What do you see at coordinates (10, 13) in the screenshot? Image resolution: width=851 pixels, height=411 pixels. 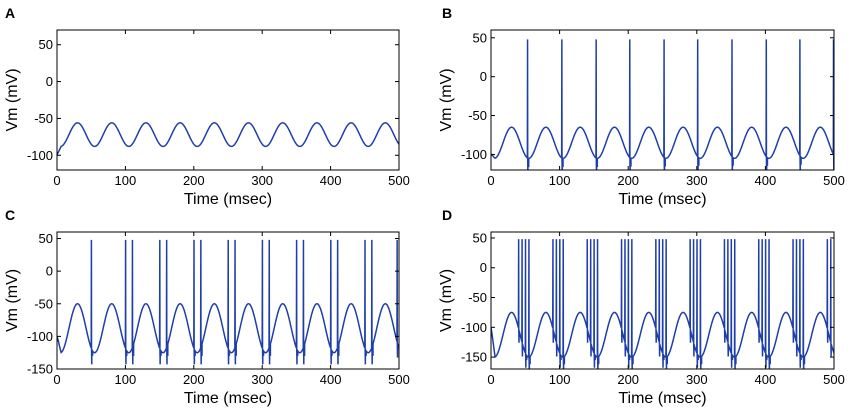 I see `panel-label: A` at bounding box center [10, 13].